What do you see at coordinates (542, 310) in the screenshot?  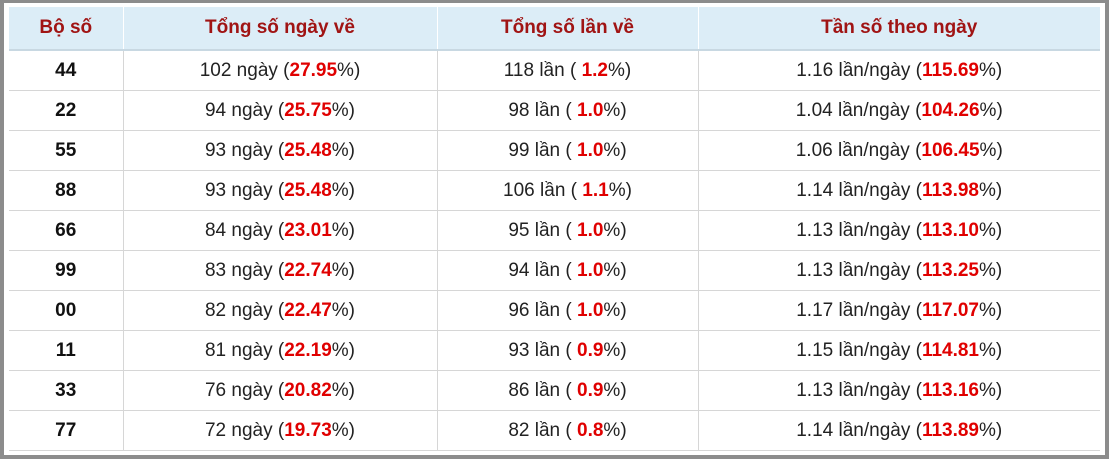 I see `cell-prefix: 96 lần (` at bounding box center [542, 310].